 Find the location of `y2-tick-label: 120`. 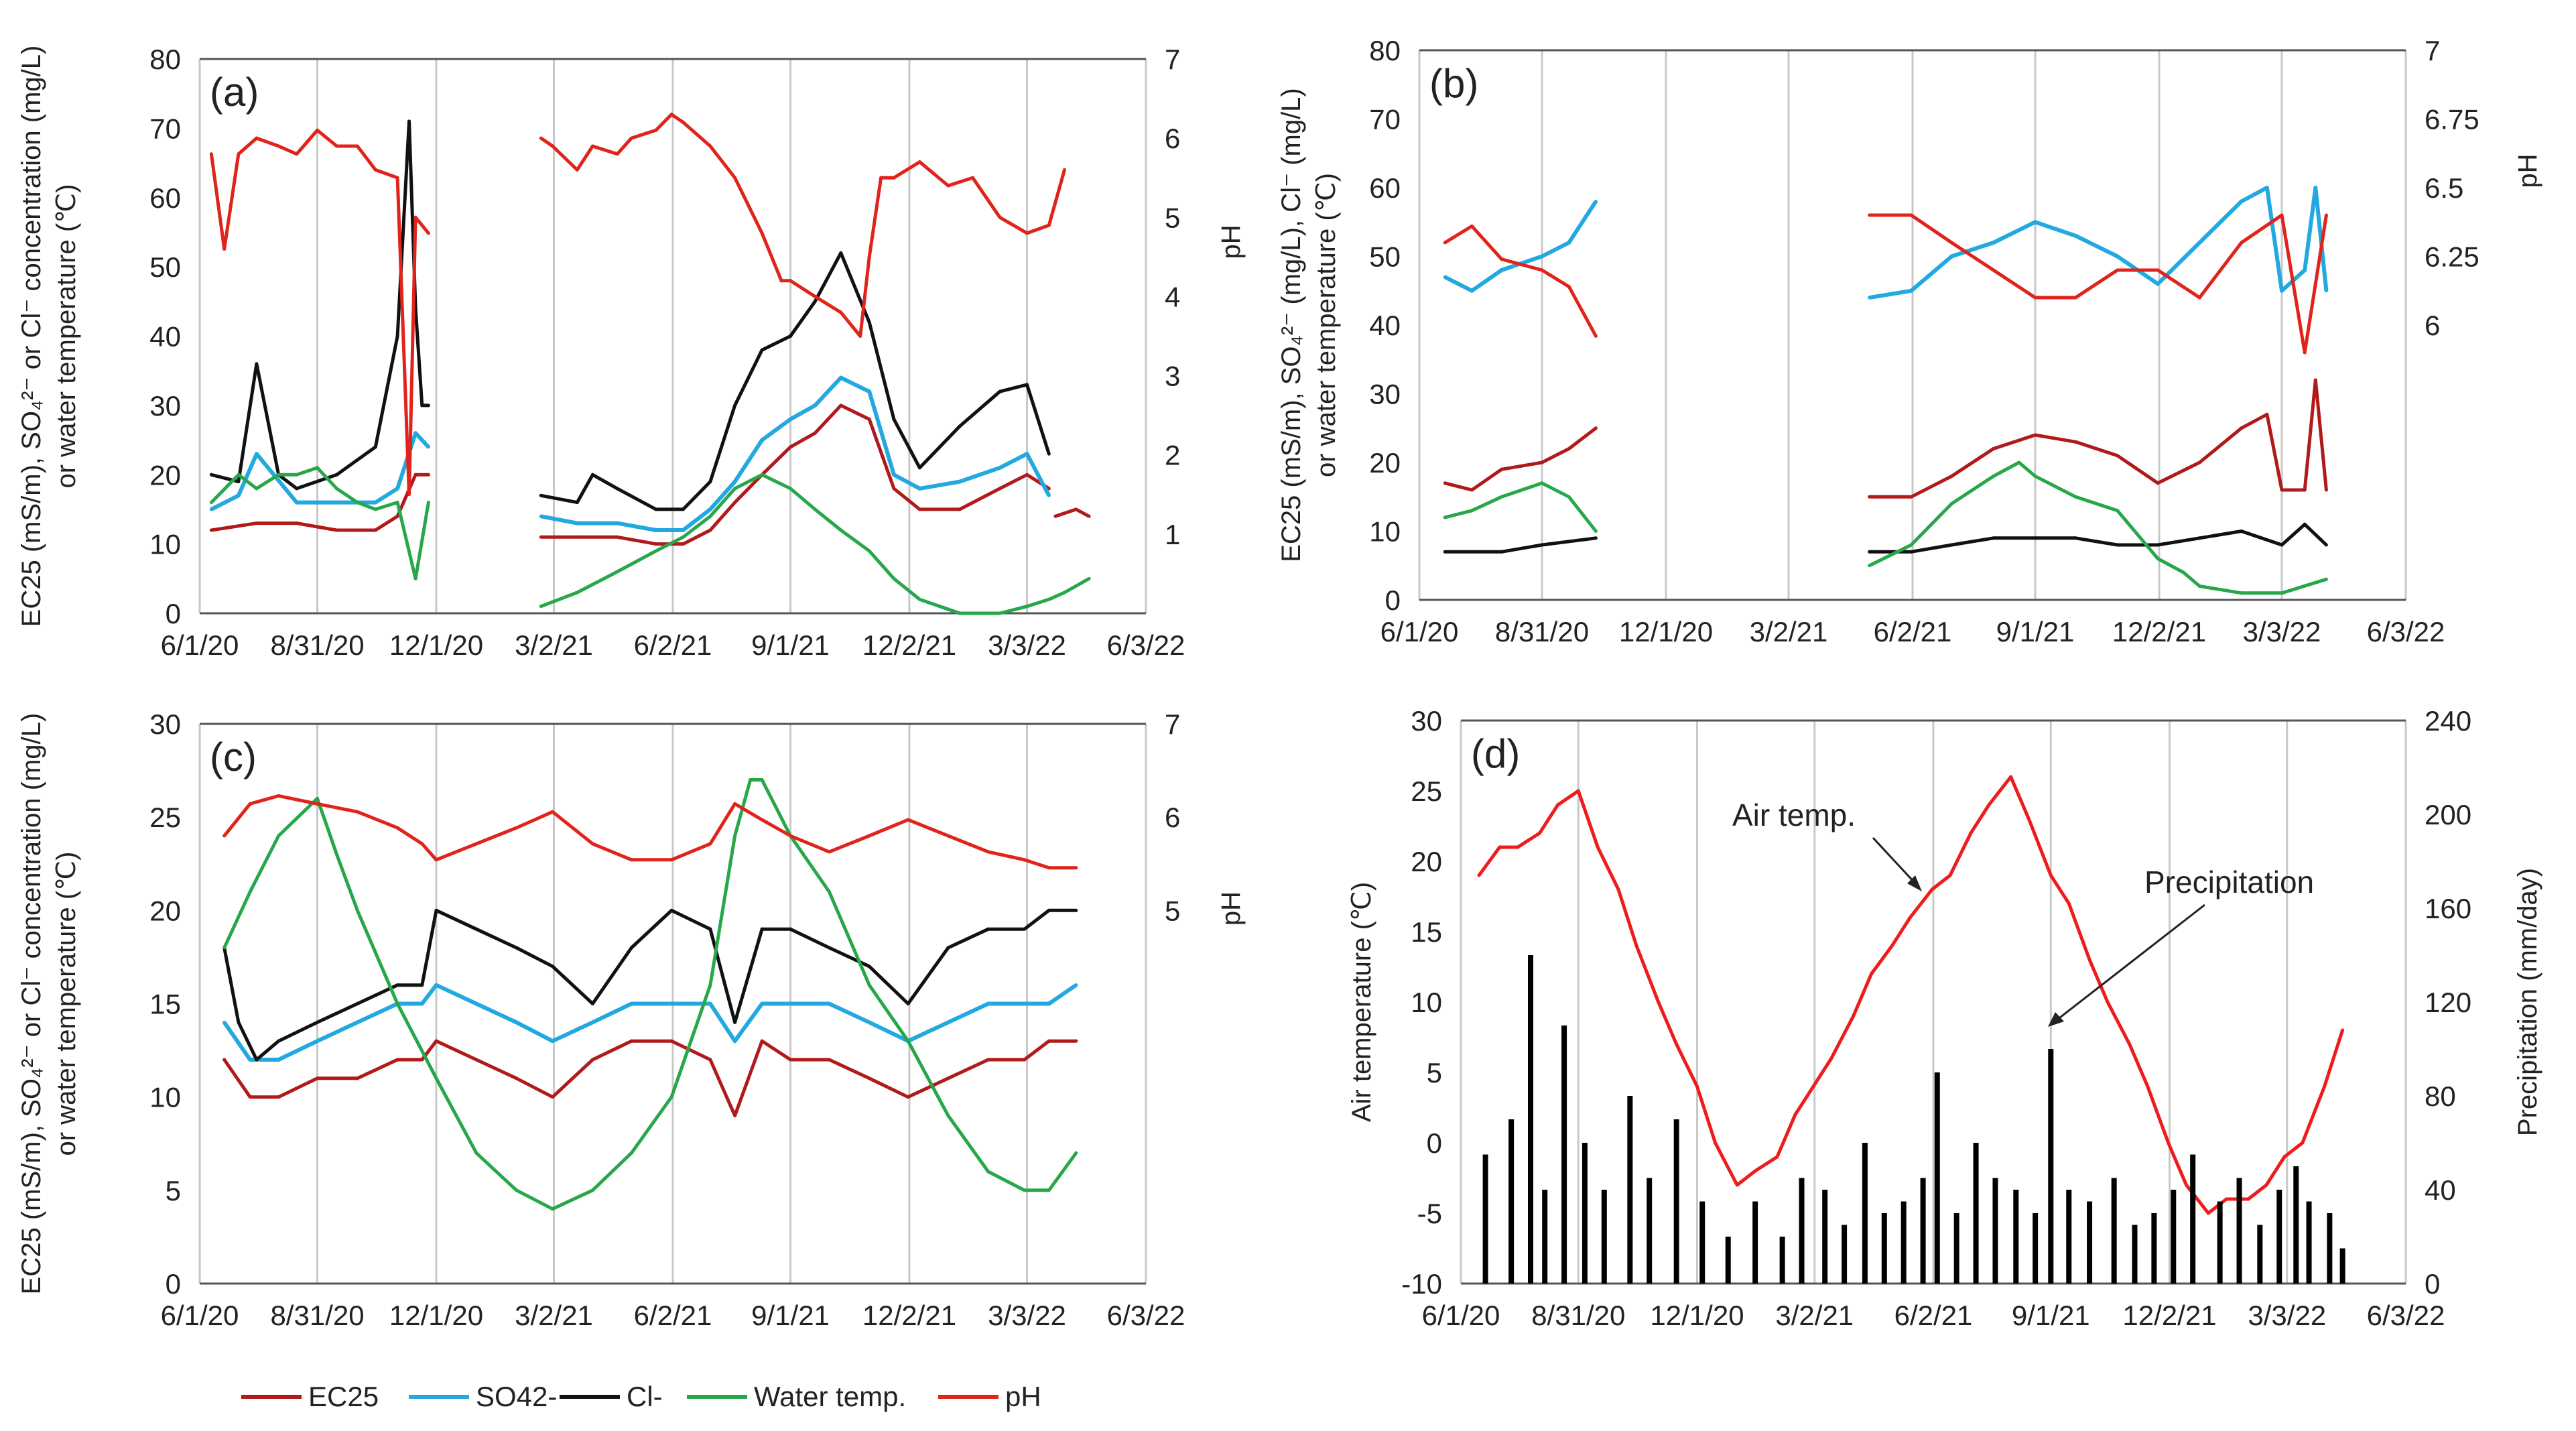

y2-tick-label: 120 is located at coordinates (2448, 1002).